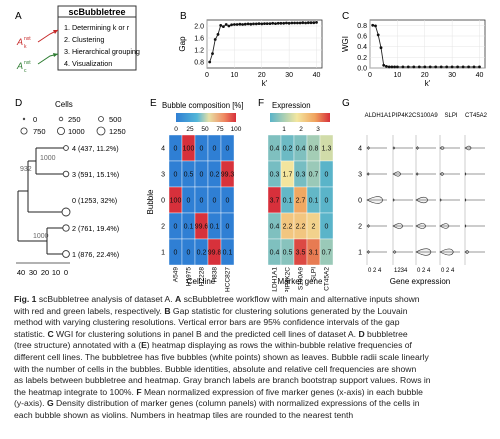 This screenshot has width=500, height=439. What do you see at coordinates (452, 75) in the screenshot?
I see `wgi-x-tick: 30` at bounding box center [452, 75].